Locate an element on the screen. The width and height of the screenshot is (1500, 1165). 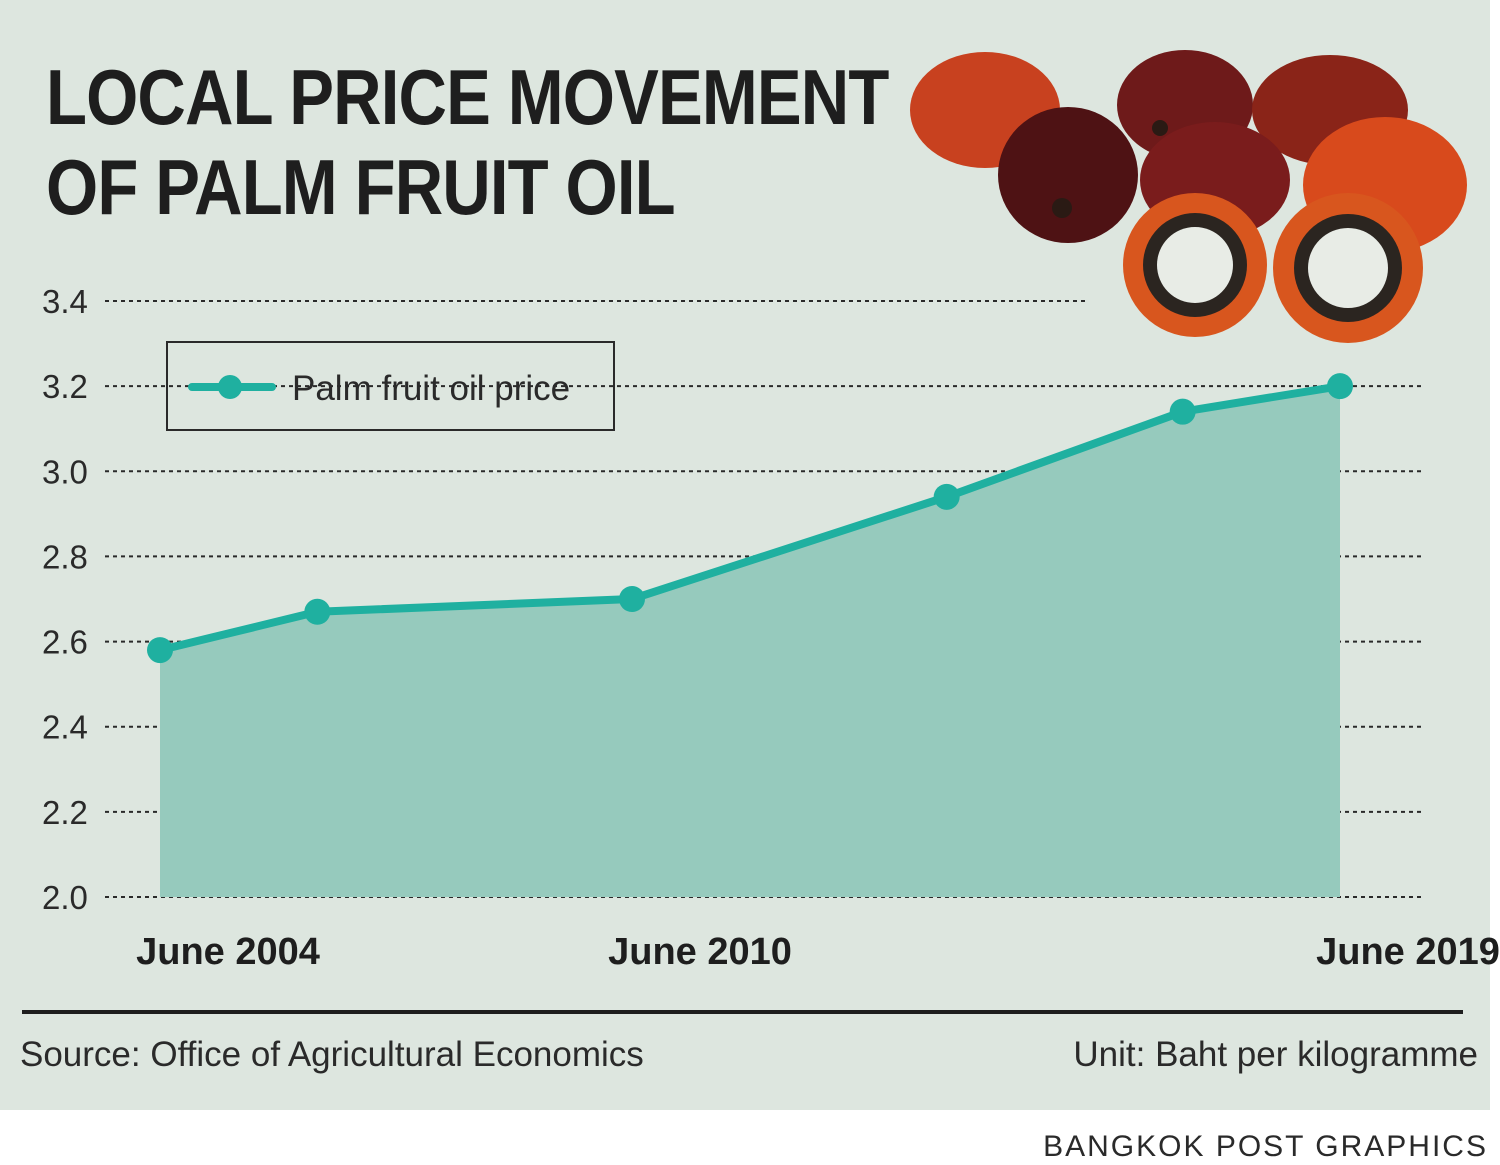
y-tick-label-3.0: 3.0 is located at coordinates (65, 471).